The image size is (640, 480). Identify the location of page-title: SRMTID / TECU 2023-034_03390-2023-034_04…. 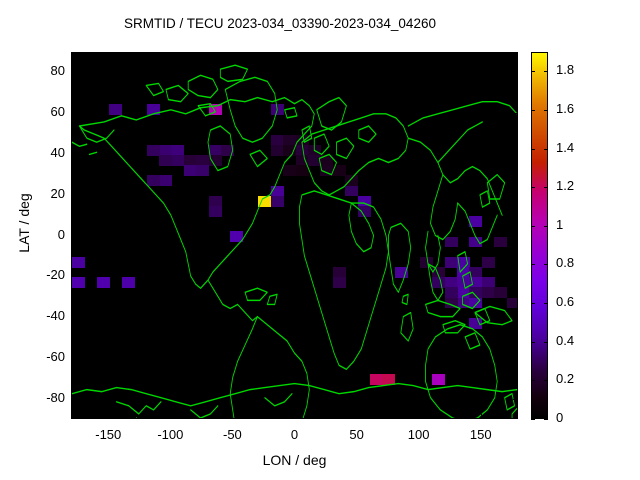
(280, 23).